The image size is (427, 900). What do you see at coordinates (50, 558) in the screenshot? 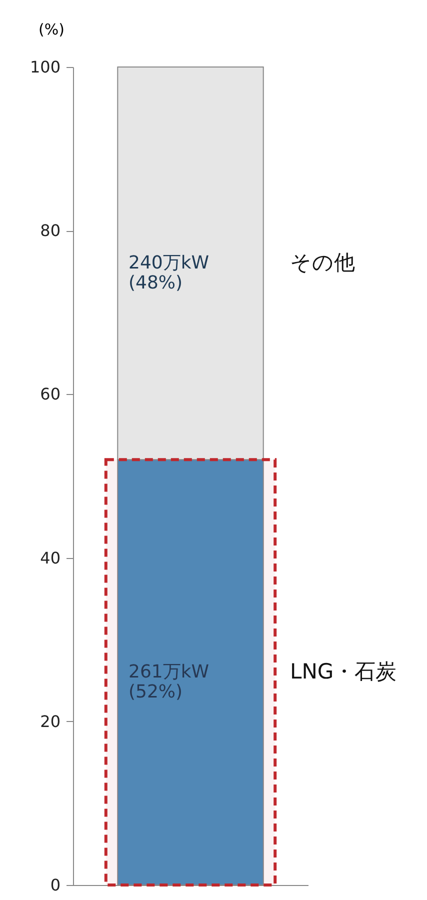
I see `y-tick-label: 40` at bounding box center [50, 558].